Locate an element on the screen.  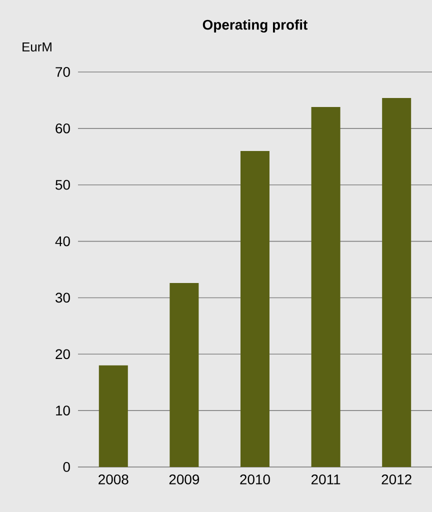
x-tick-label: 2008 is located at coordinates (113, 479).